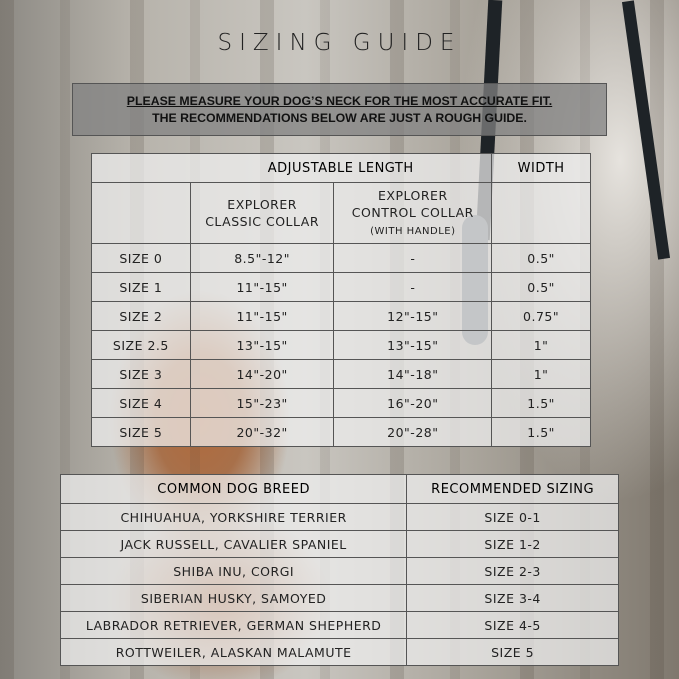 The image size is (679, 679). What do you see at coordinates (233, 625) in the screenshot?
I see `cell-breed: LABRADOR RETRIEVER, GERMAN SHEPHERD` at bounding box center [233, 625].